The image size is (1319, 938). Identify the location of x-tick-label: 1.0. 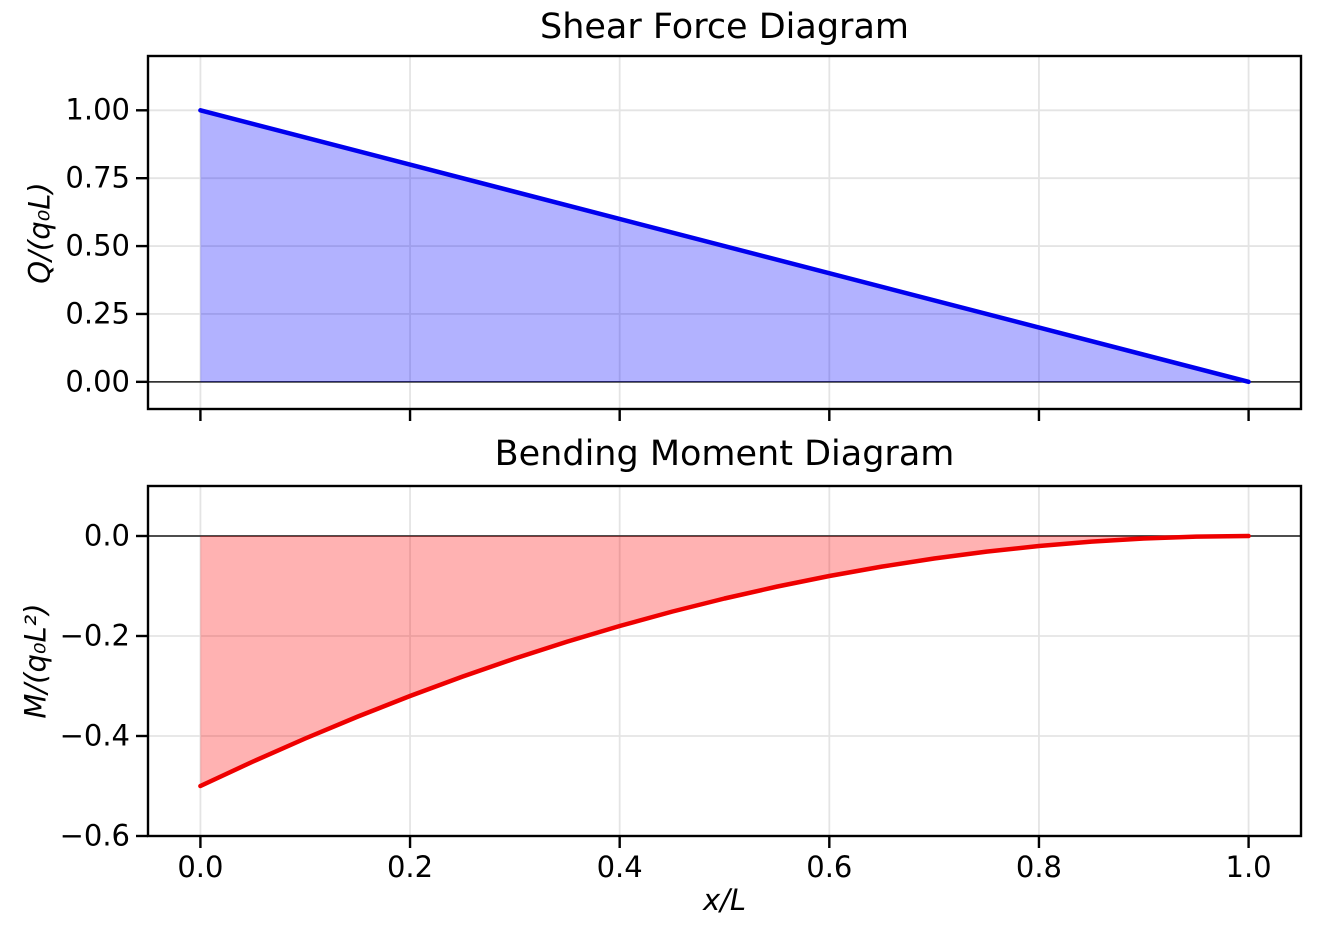
(1248, 867).